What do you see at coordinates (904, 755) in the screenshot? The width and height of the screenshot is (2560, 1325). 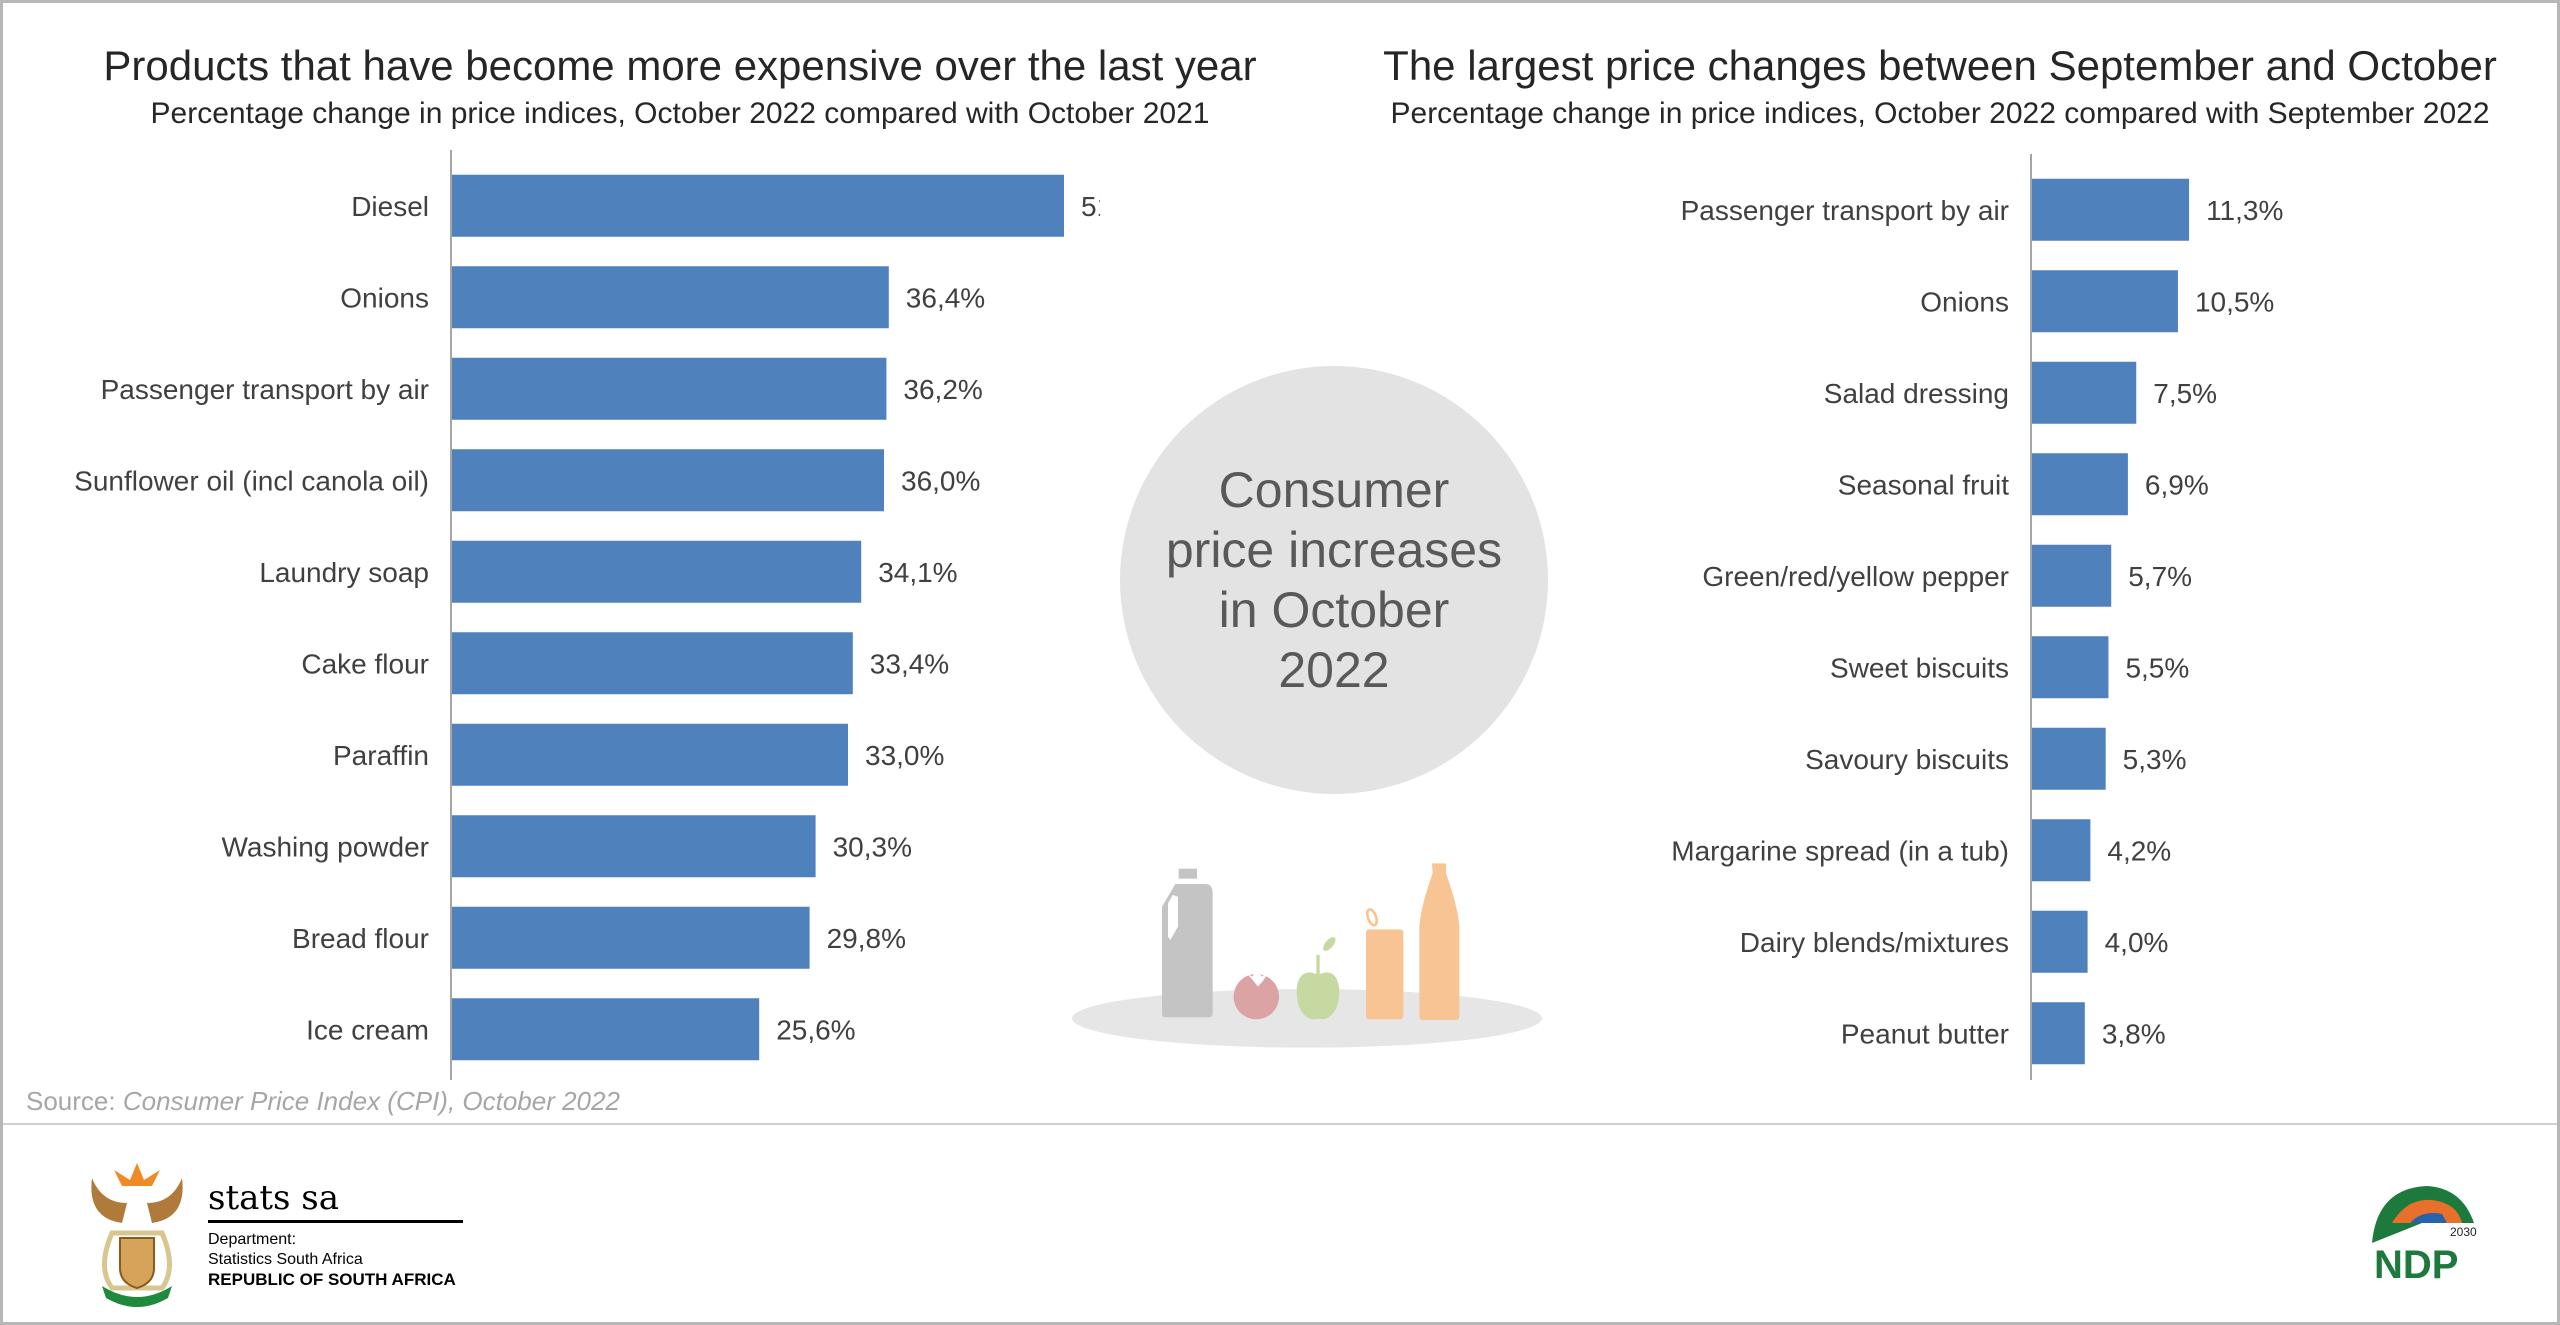 I see `left-data-label: 33,0%` at bounding box center [904, 755].